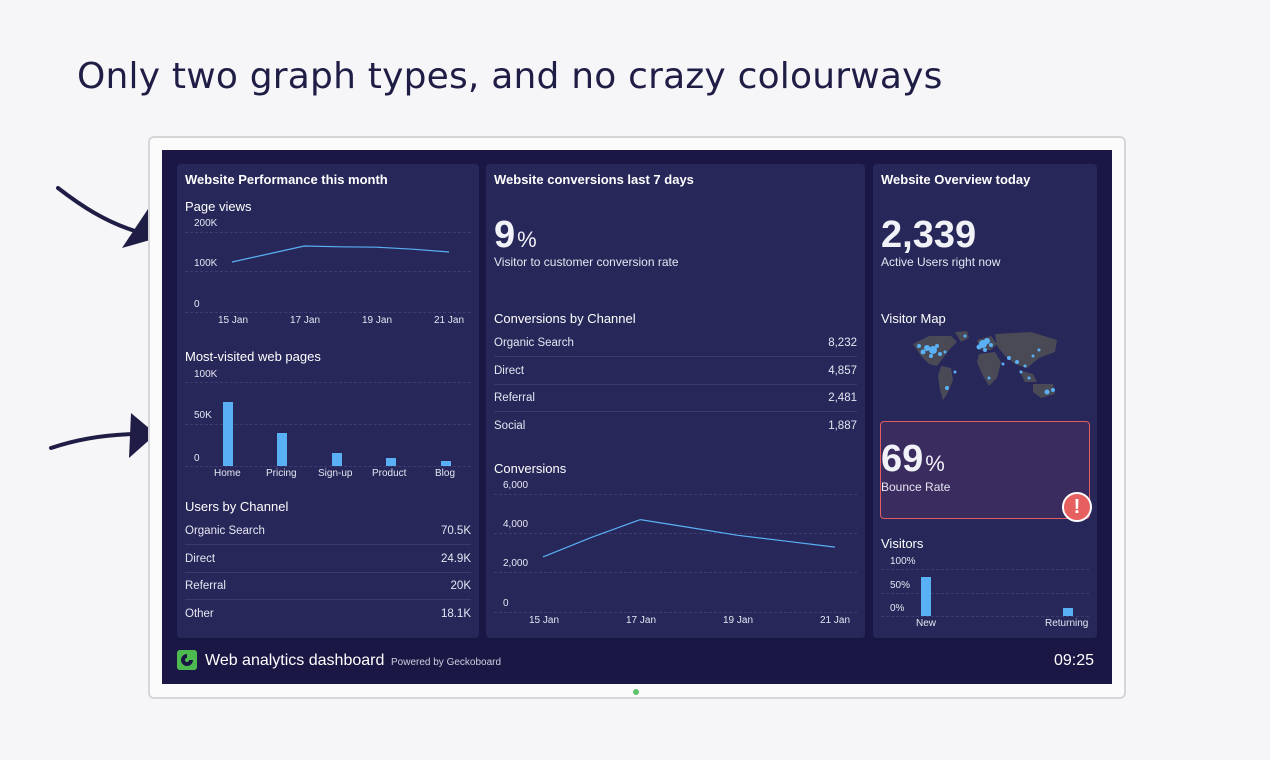 The height and width of the screenshot is (760, 1270). Describe the element at coordinates (530, 468) in the screenshot. I see `conversions-chart-label: Conversions` at that location.